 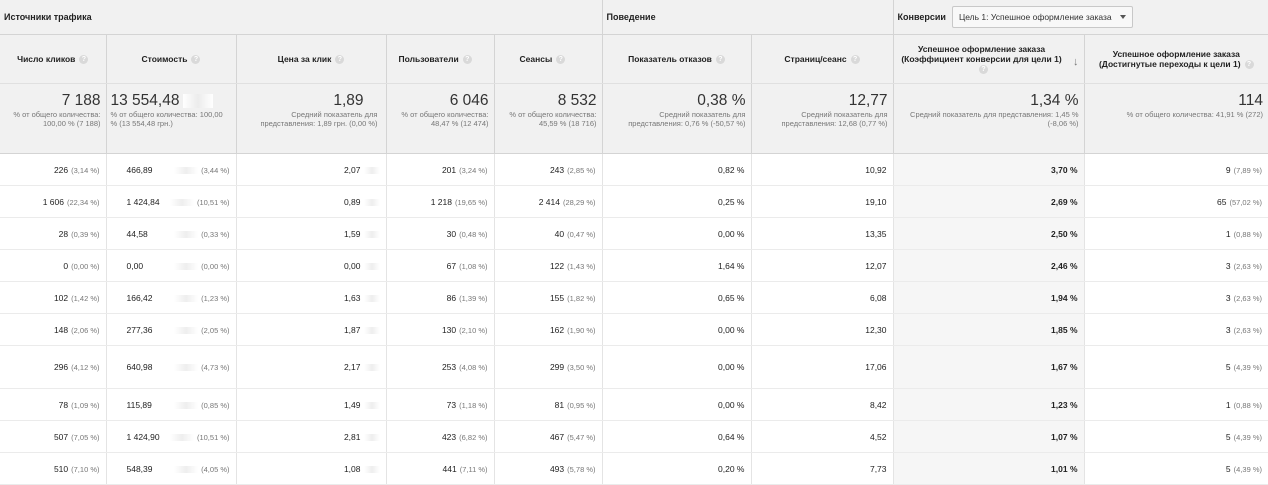 What do you see at coordinates (352, 367) in the screenshot?
I see `cell-value: 2,17` at bounding box center [352, 367].